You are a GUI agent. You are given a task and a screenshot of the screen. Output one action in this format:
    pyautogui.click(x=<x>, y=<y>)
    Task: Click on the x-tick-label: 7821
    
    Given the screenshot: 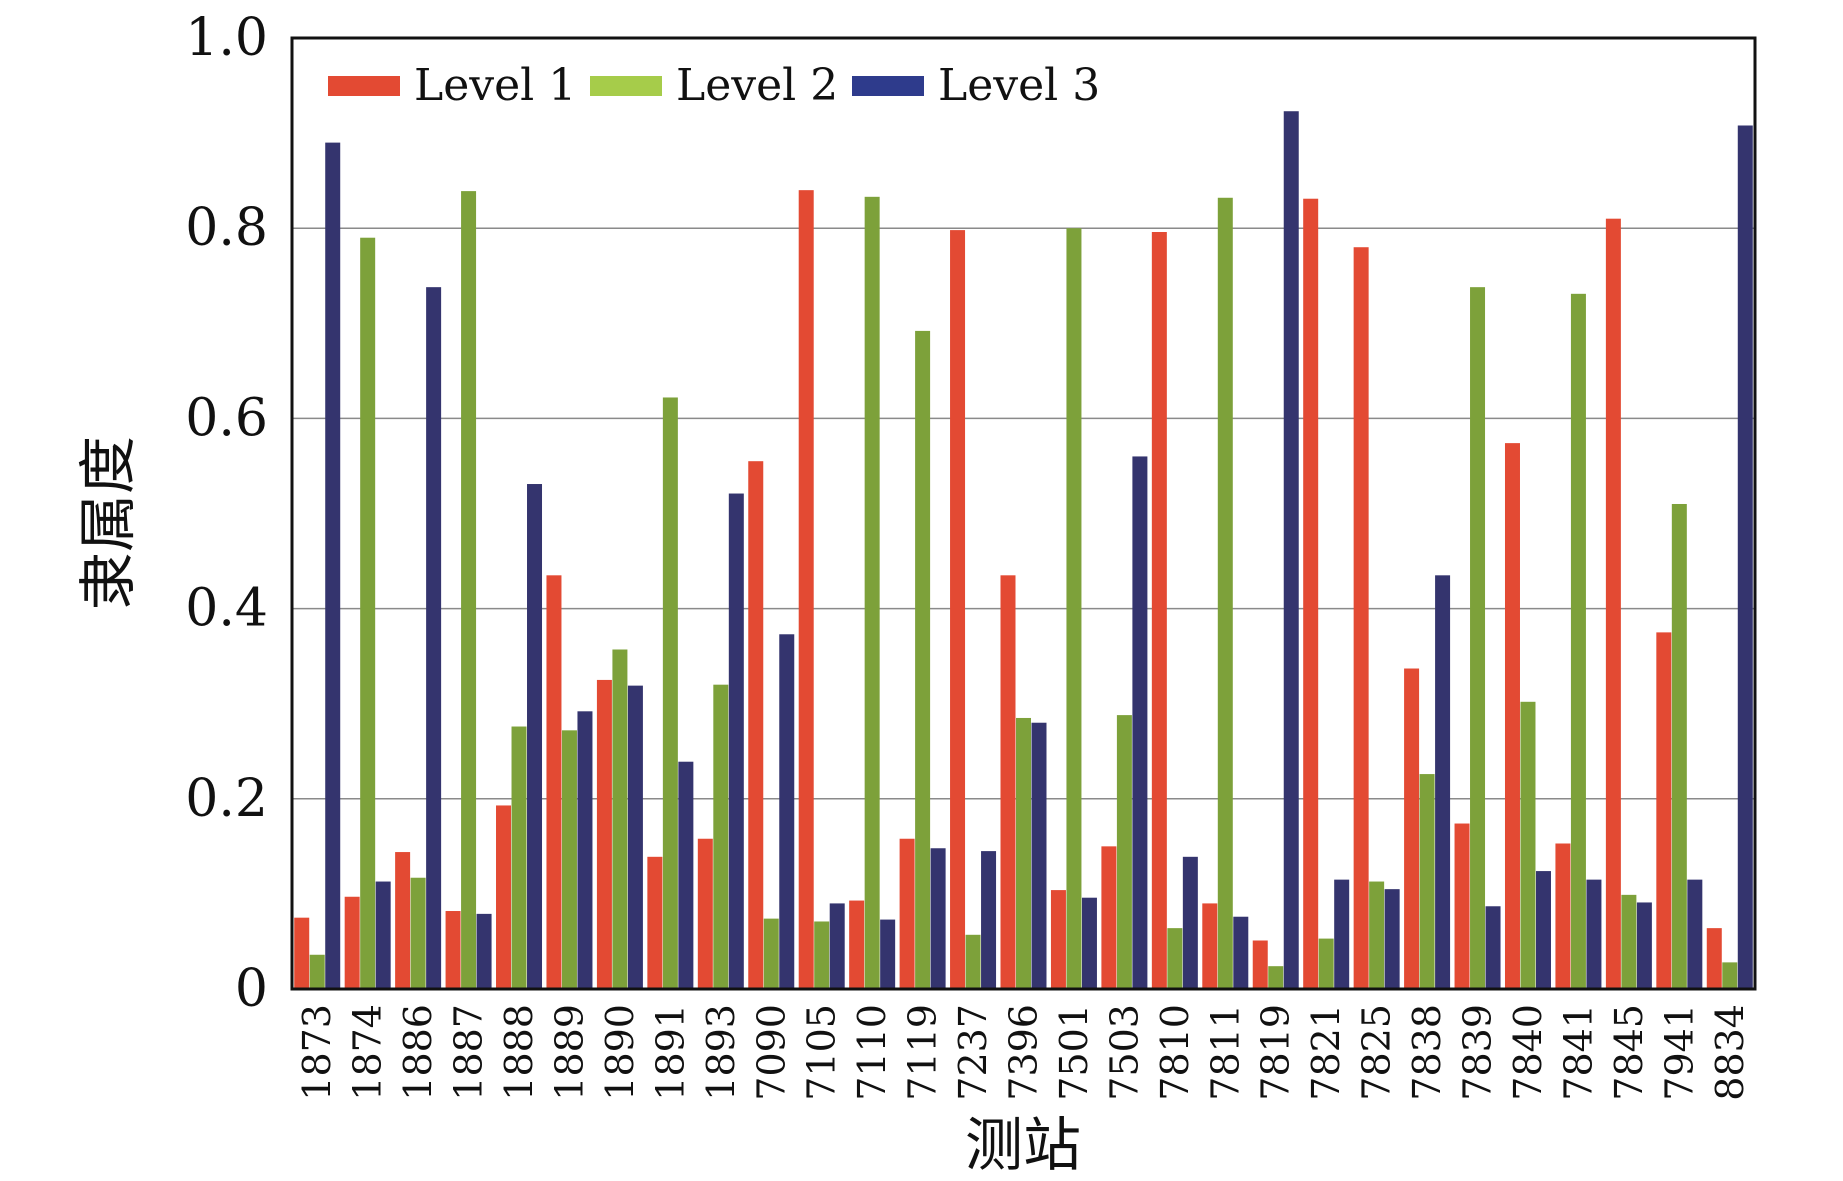 What is the action you would take?
    pyautogui.click(x=1326, y=1052)
    